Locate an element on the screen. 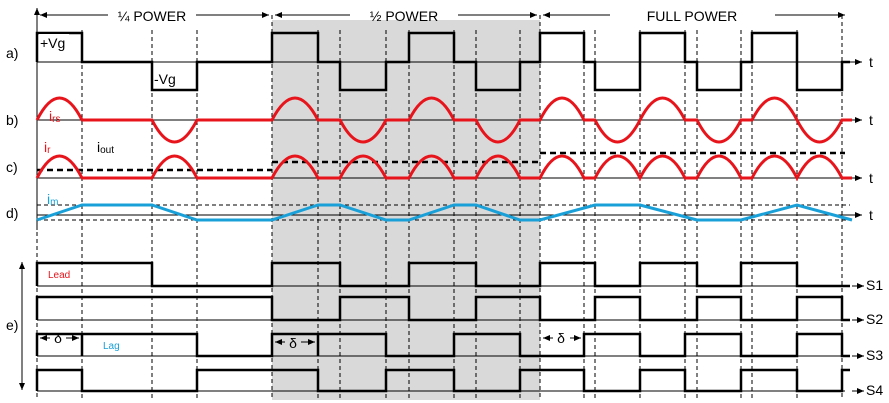 This screenshot has width=889, height=403. row-label-d: d) is located at coordinates (12, 213).